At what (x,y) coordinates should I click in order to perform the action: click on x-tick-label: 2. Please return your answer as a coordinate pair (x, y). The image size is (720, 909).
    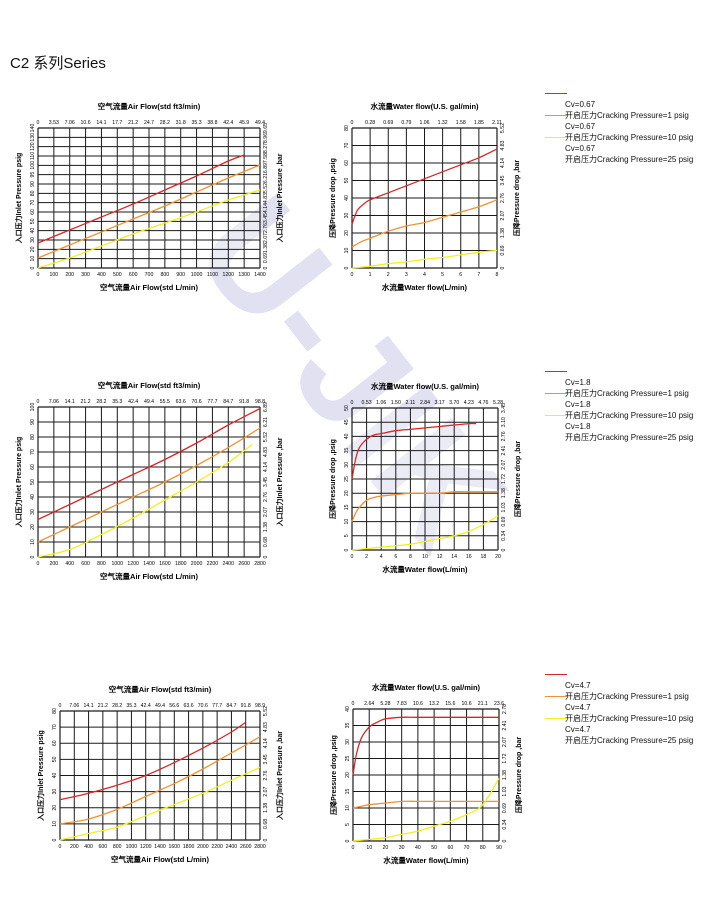
    Looking at the image, I should click on (388, 275).